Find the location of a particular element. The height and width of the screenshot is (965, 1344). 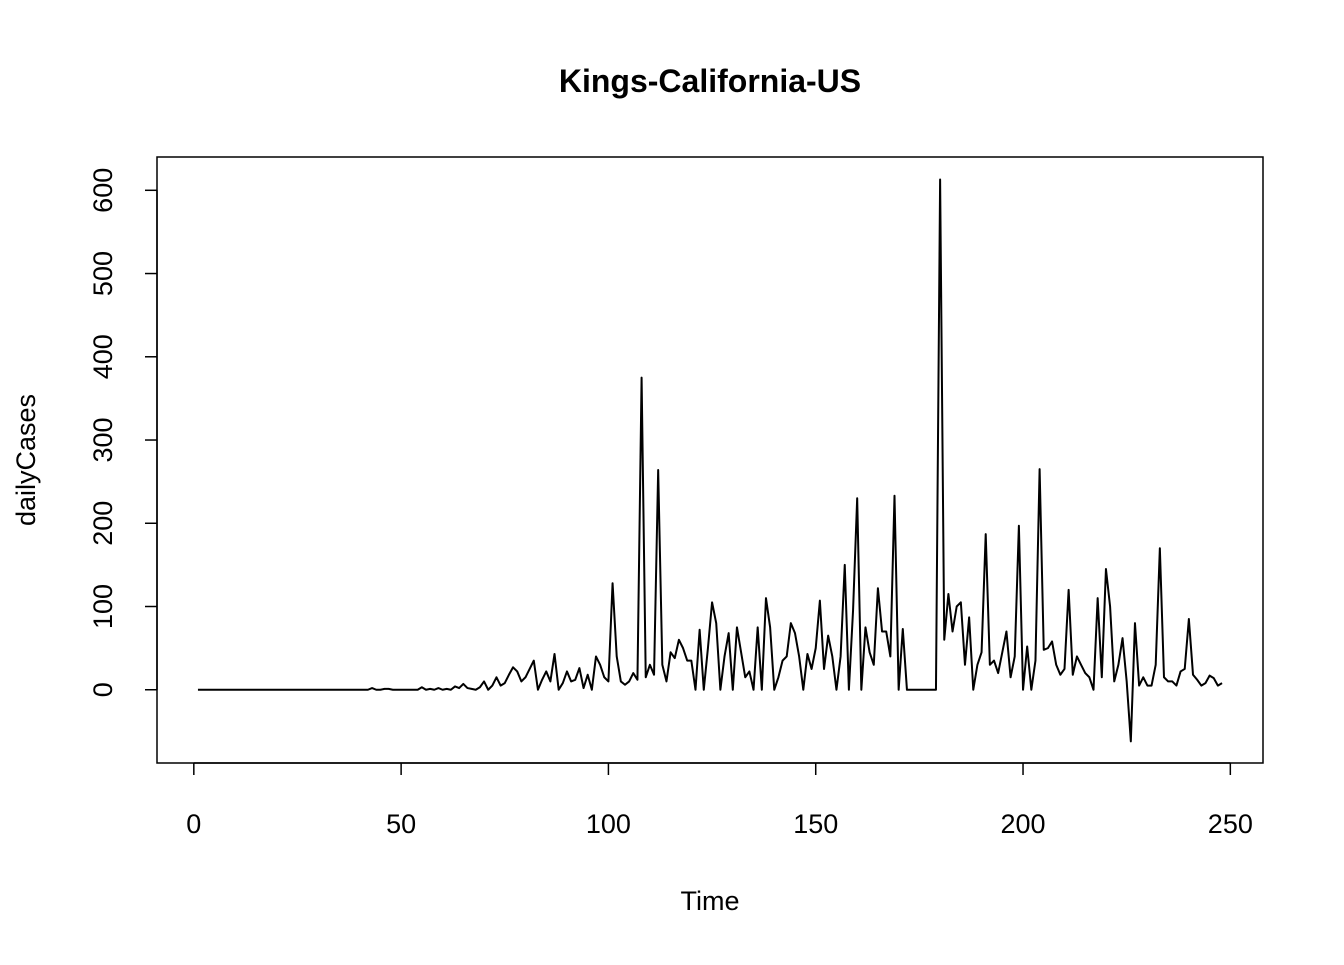

x-axis-label: Time is located at coordinates (710, 901).